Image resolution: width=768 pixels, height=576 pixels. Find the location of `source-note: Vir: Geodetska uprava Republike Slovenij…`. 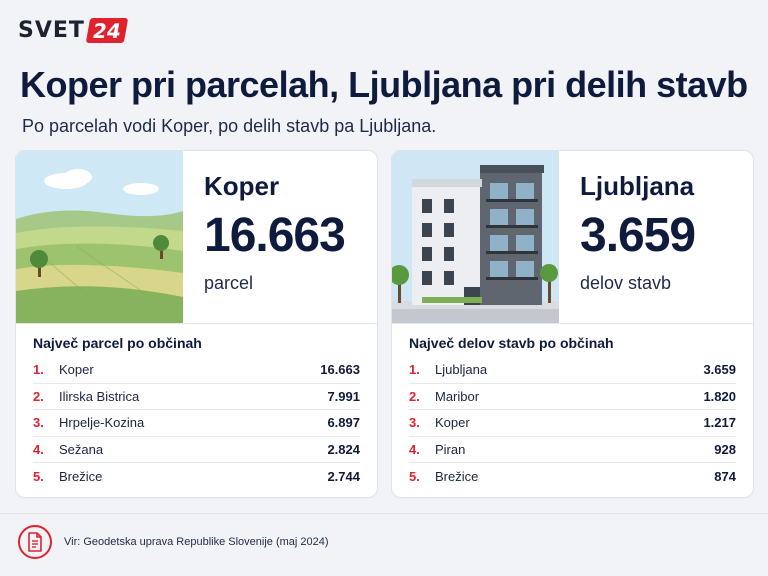

source-note: Vir: Geodetska uprava Republike Slovenij… is located at coordinates (196, 542).